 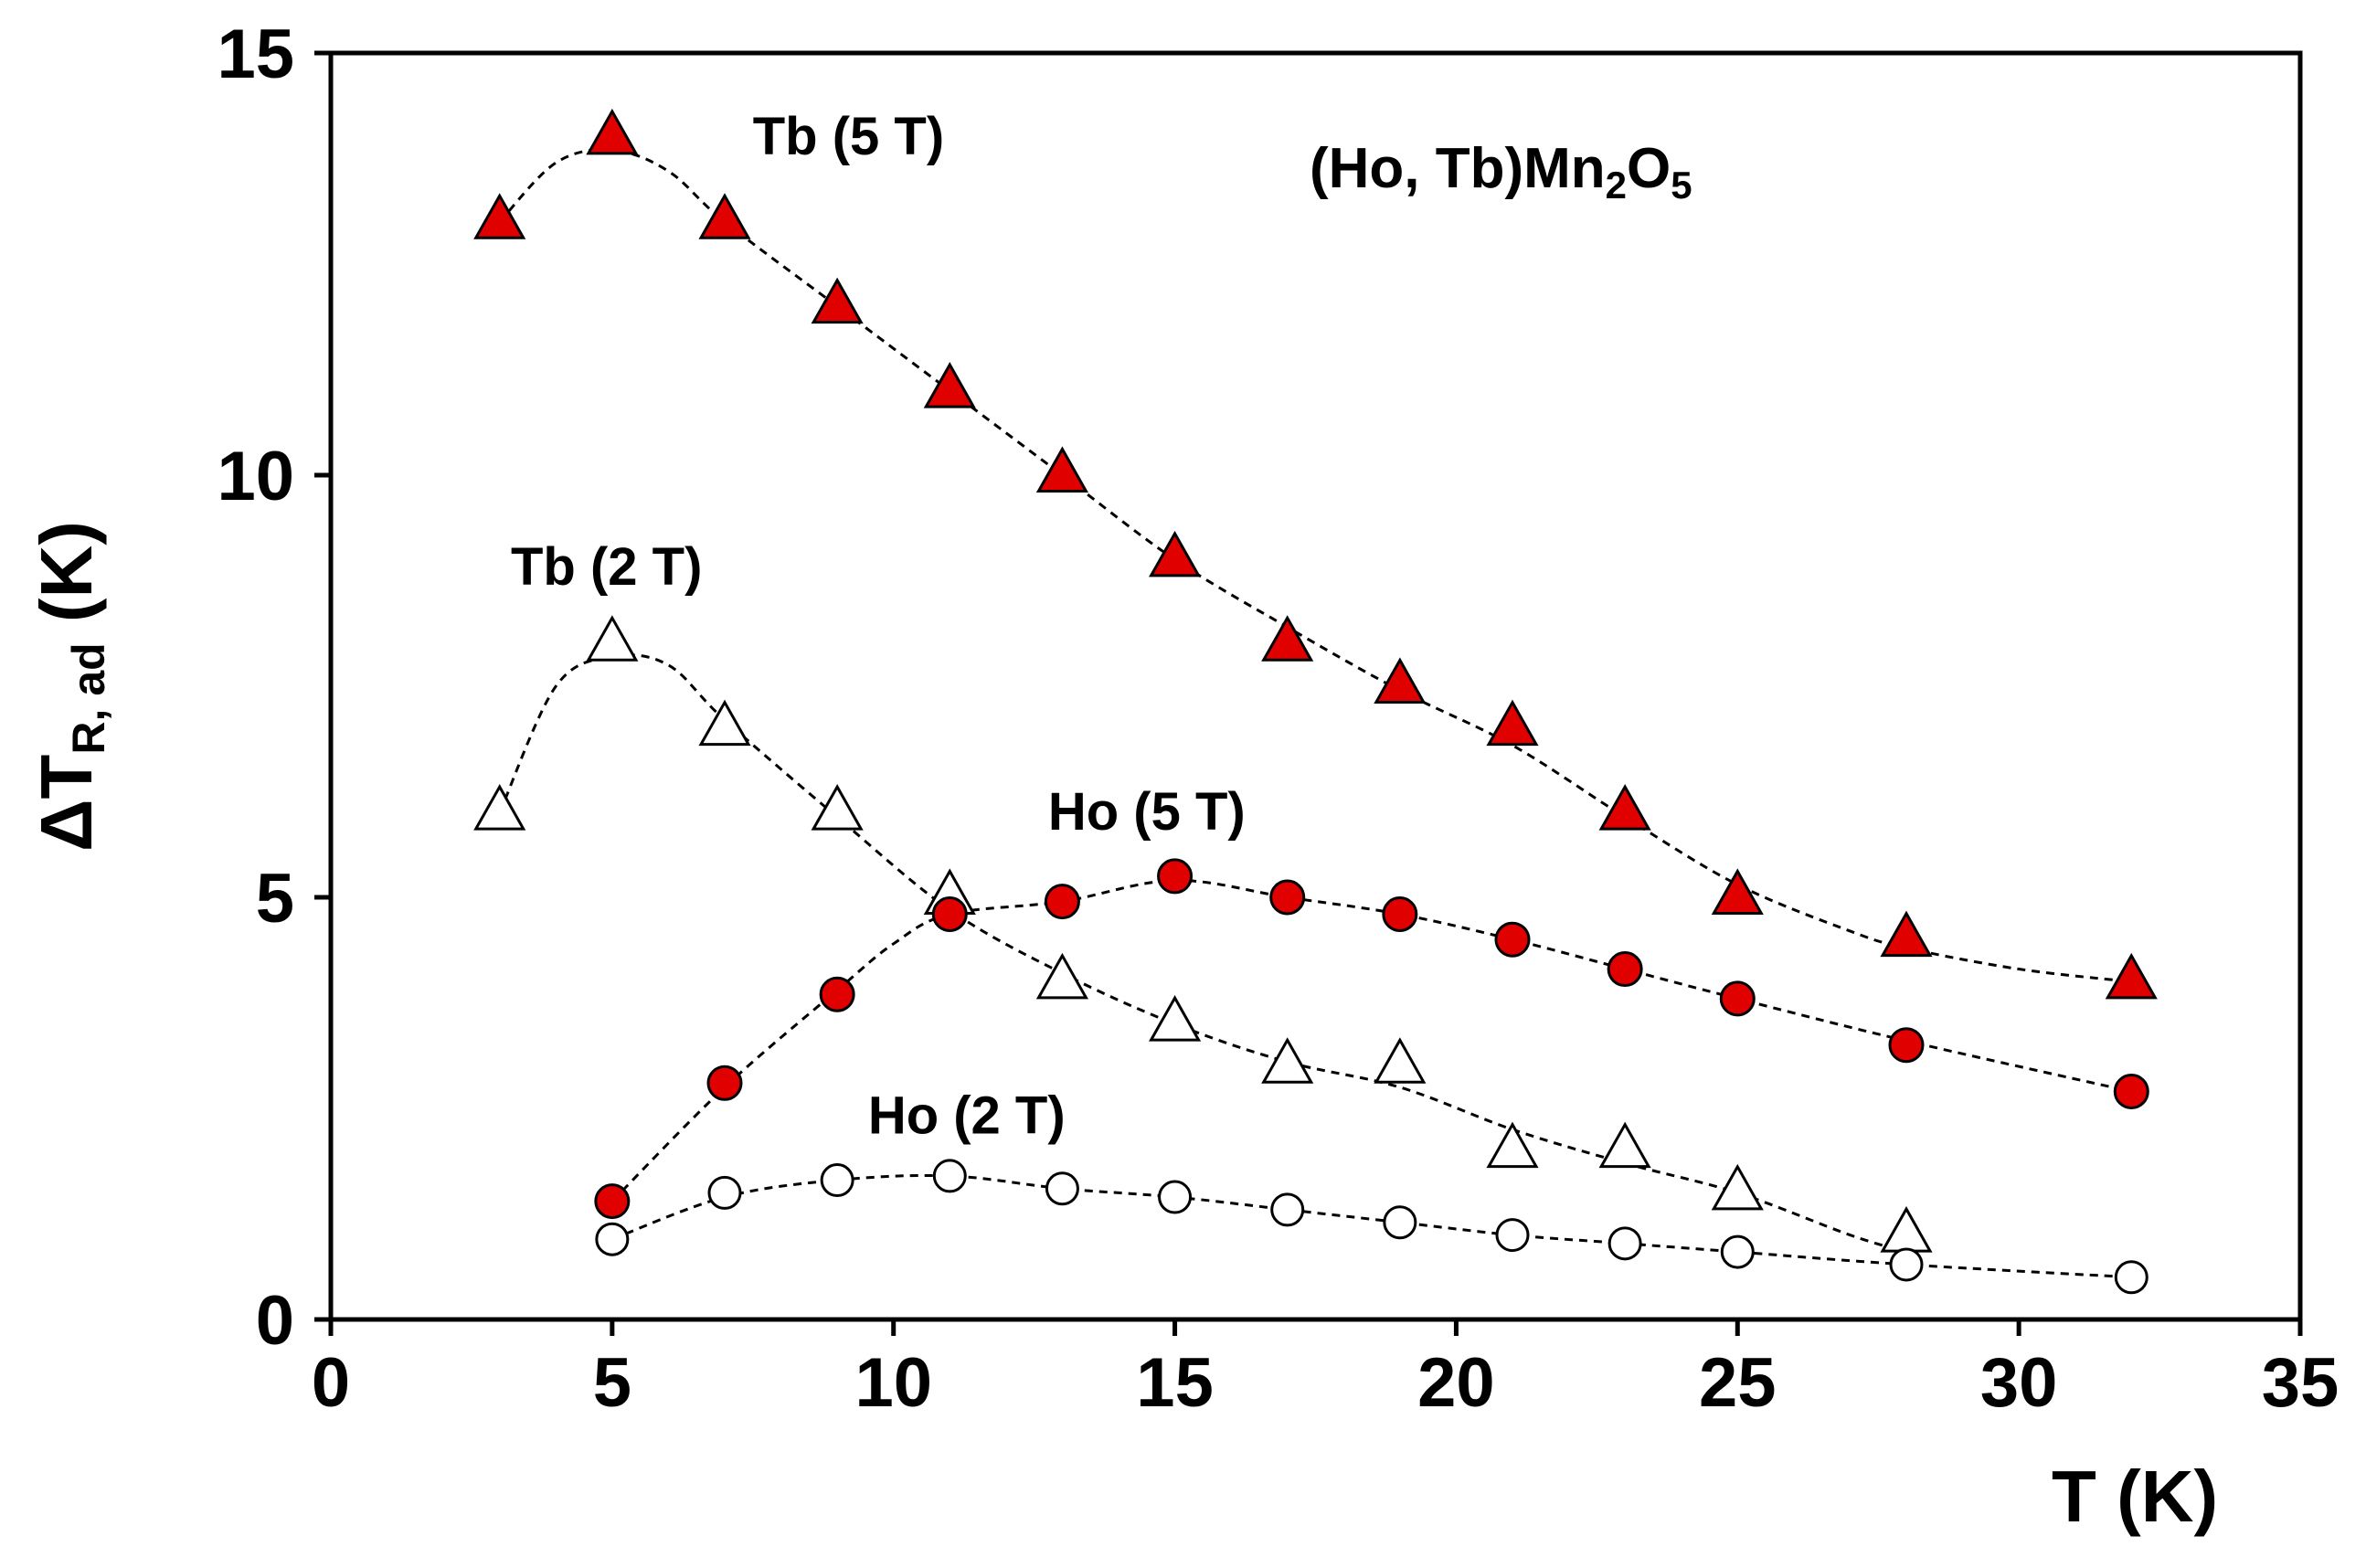 I want to click on y-axis-ticks: 0 5 10 15, so click(x=274, y=688).